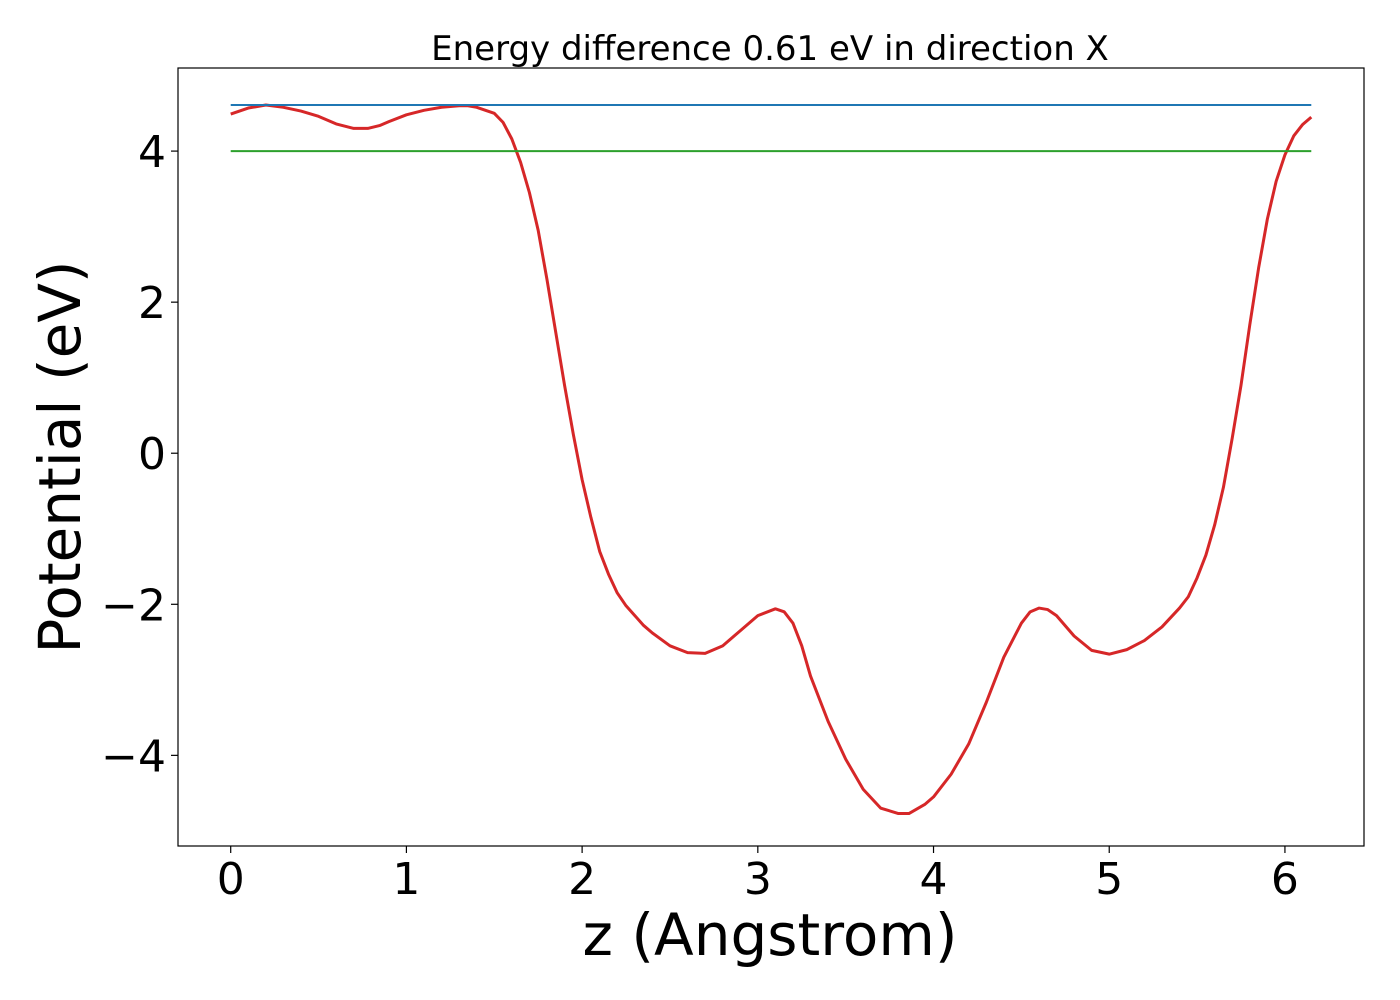 This screenshot has width=1400, height=1000. Describe the element at coordinates (1285, 879) in the screenshot. I see `x-tick-label: 6` at that location.